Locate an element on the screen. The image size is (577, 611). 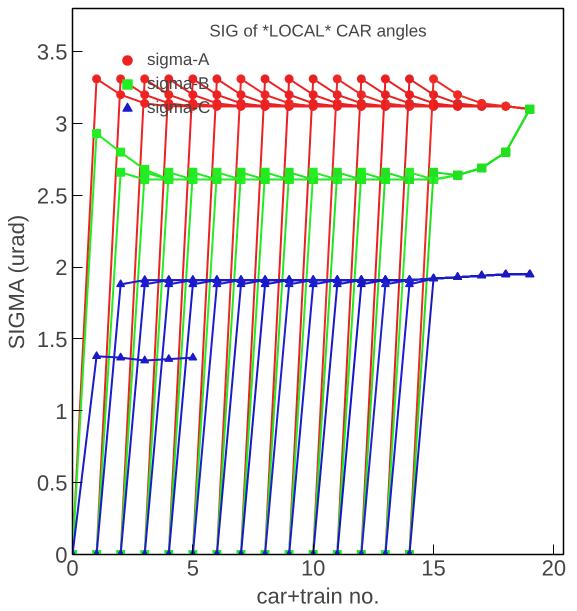
x-axis-title: car+train no. is located at coordinates (318, 596).